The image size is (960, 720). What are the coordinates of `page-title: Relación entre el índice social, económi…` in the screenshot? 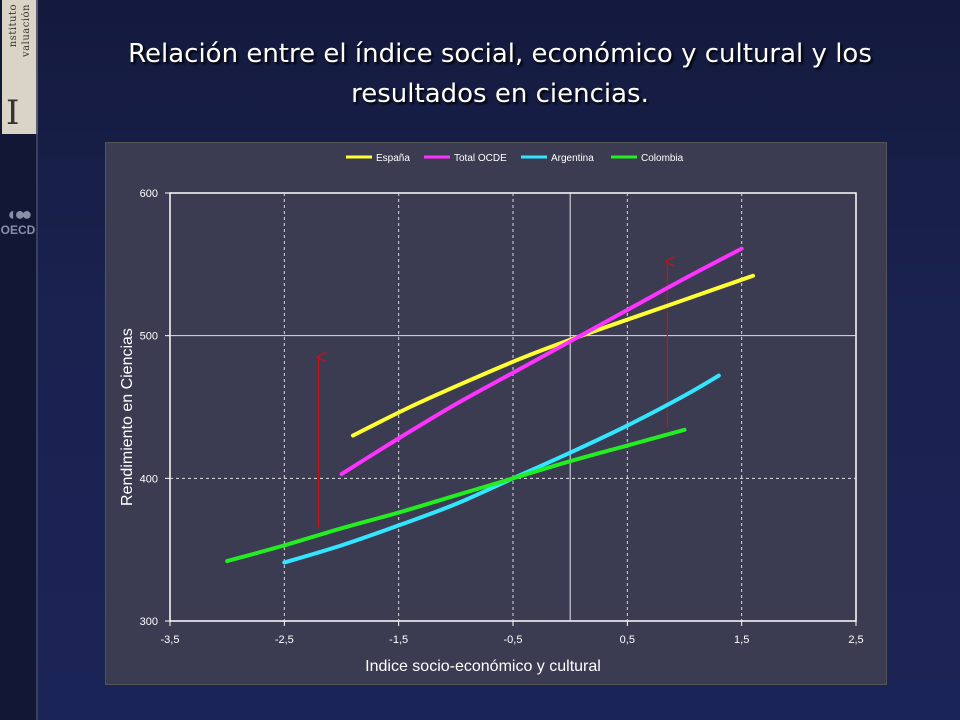 It's located at (500, 74).